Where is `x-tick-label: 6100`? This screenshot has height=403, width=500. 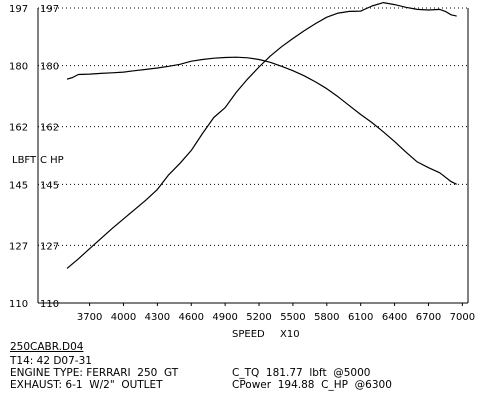
x-tick-label: 6100 is located at coordinates (360, 317).